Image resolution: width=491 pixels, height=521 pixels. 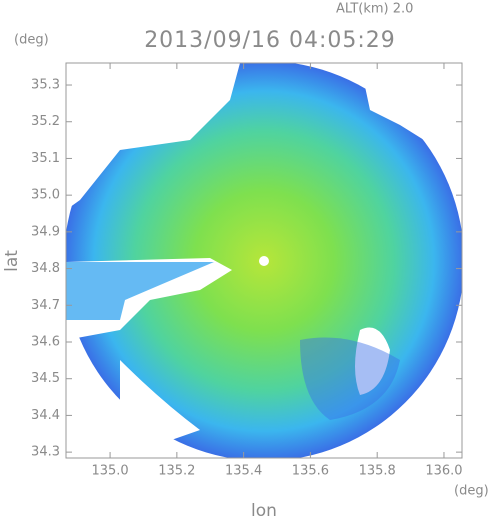 What do you see at coordinates (374, 9) in the screenshot?
I see `altitude-label: ALT(km) 2.0` at bounding box center [374, 9].